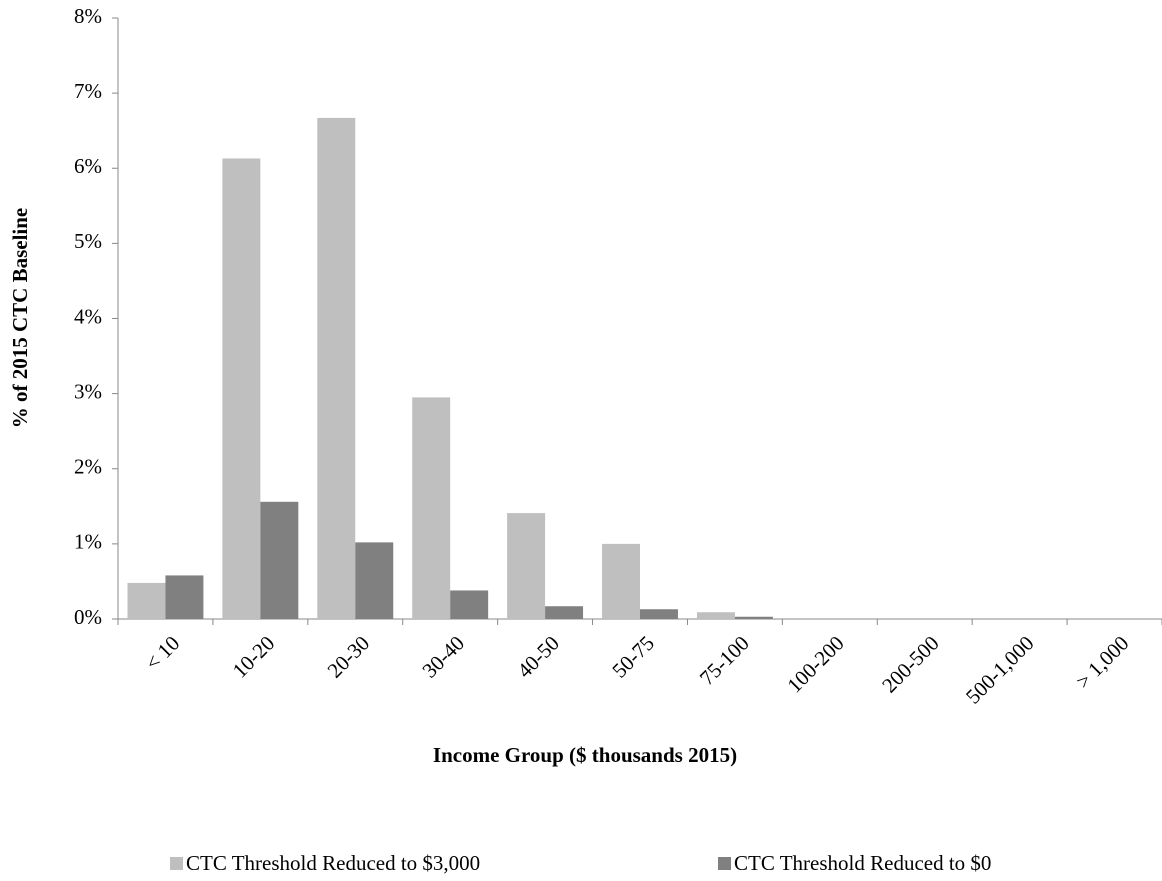 Image resolution: width=1162 pixels, height=881 pixels. I want to click on x-axis-title: Income Group ($ thousands 2015), so click(585, 755).